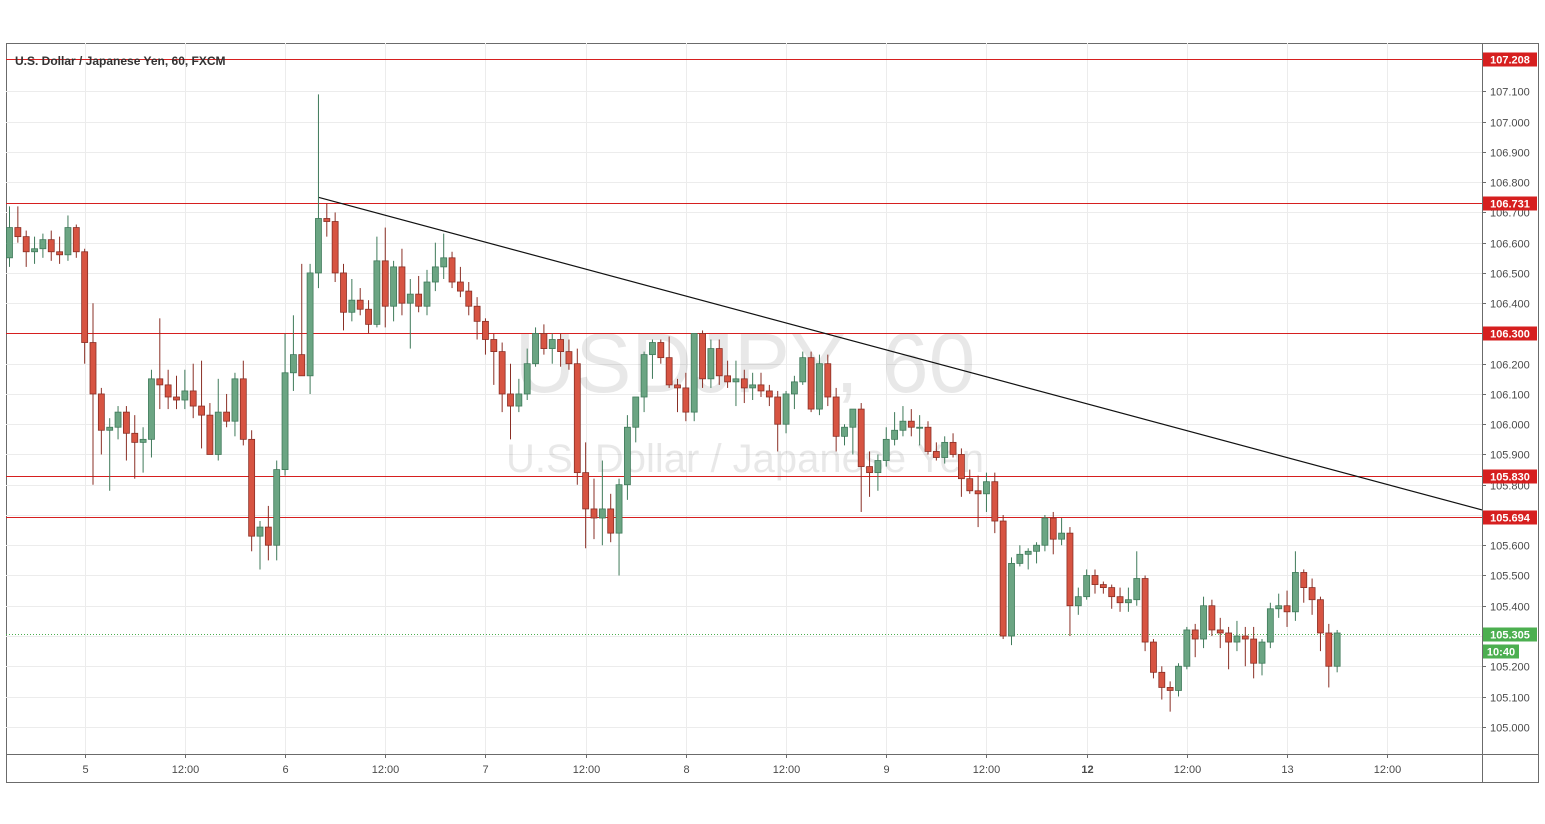 This screenshot has height=824, width=1545. Describe the element at coordinates (1510, 124) in the screenshot. I see `price-tick-label: 107.000` at that location.